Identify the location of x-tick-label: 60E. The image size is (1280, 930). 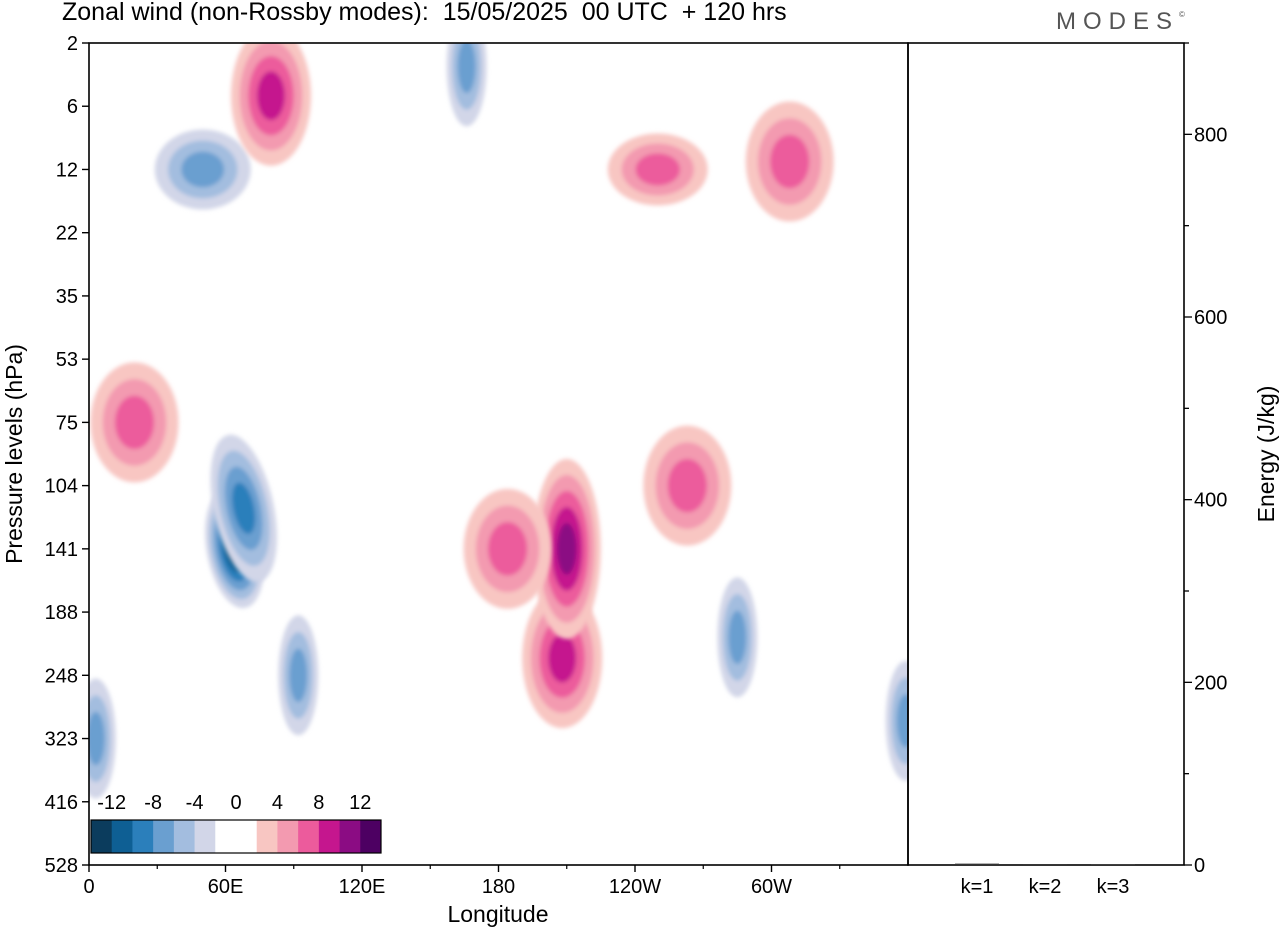
(226, 887).